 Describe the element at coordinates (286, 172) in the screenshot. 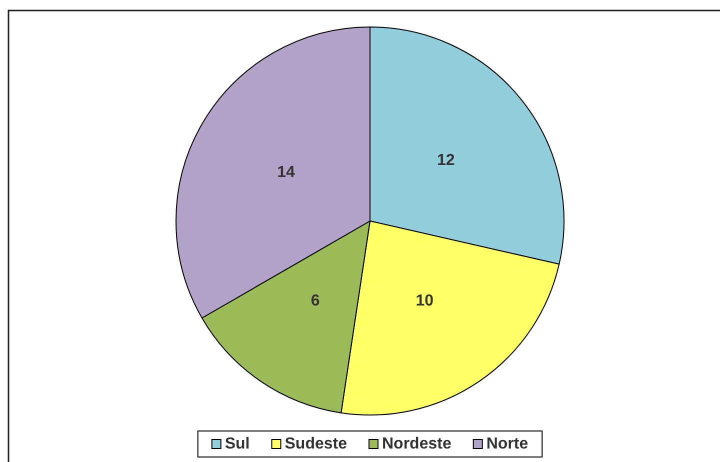

I see `data-label: 14` at that location.